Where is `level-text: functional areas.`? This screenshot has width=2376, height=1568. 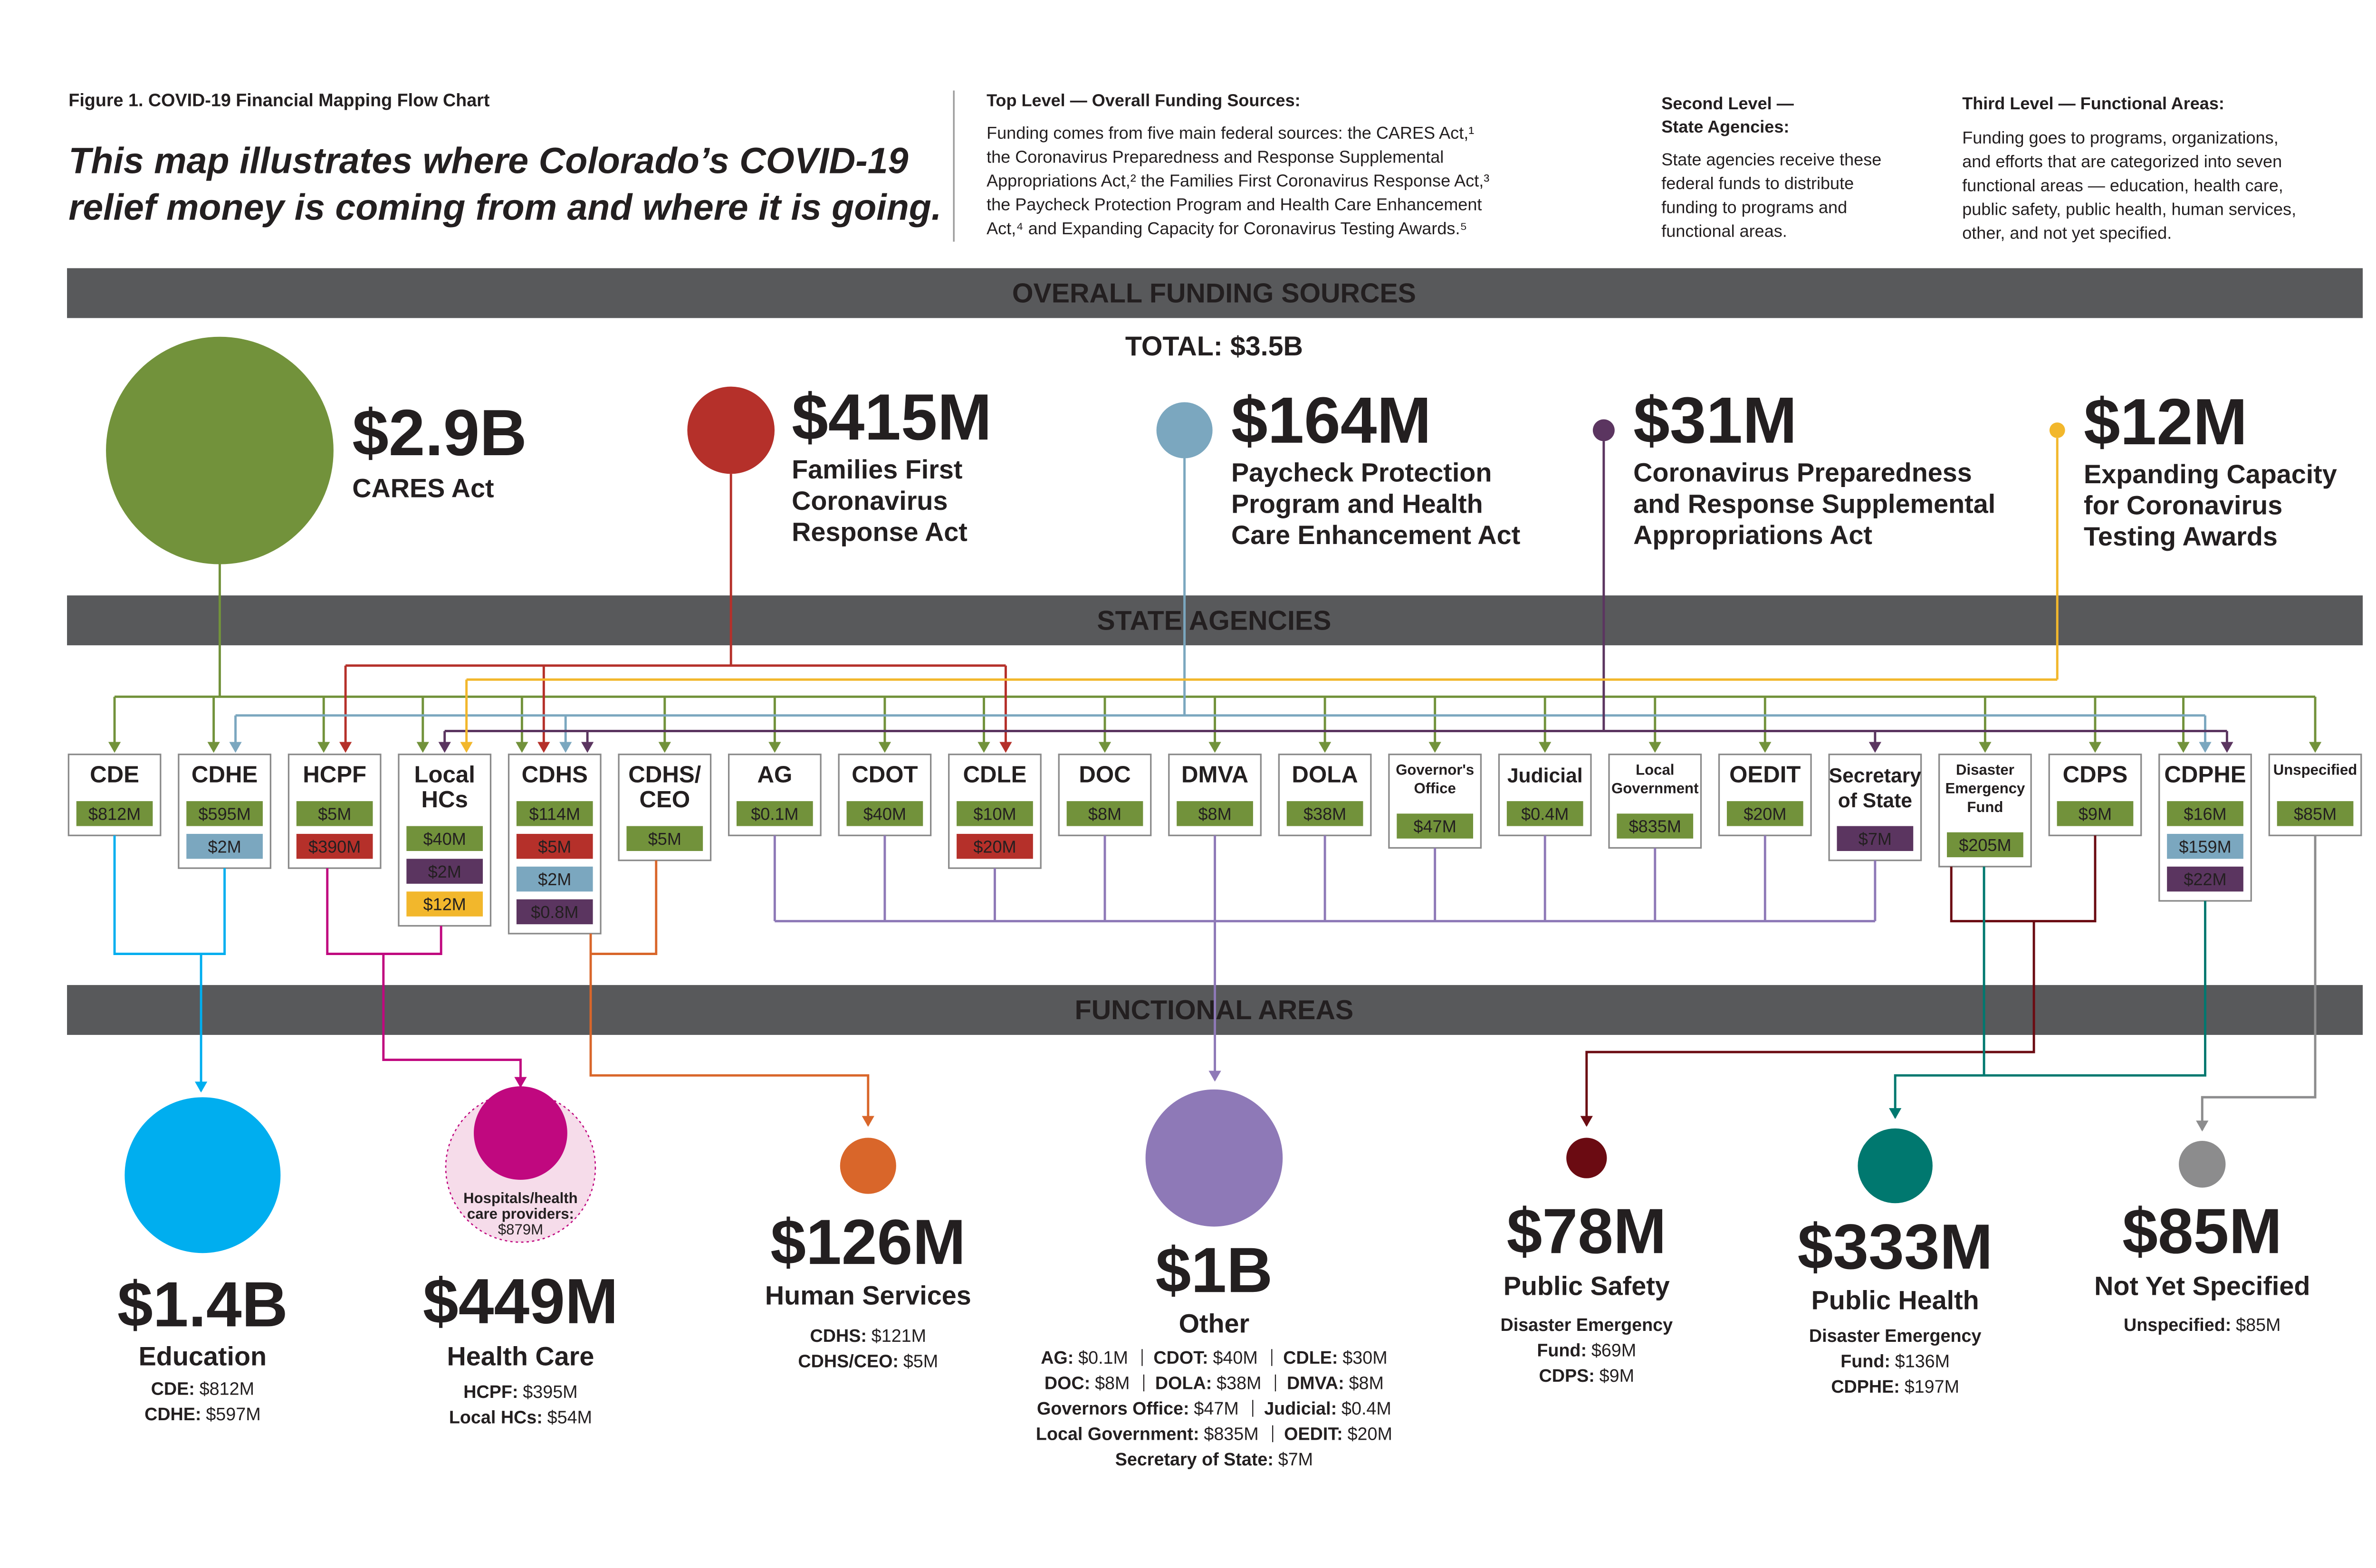 level-text: functional areas. is located at coordinates (1724, 231).